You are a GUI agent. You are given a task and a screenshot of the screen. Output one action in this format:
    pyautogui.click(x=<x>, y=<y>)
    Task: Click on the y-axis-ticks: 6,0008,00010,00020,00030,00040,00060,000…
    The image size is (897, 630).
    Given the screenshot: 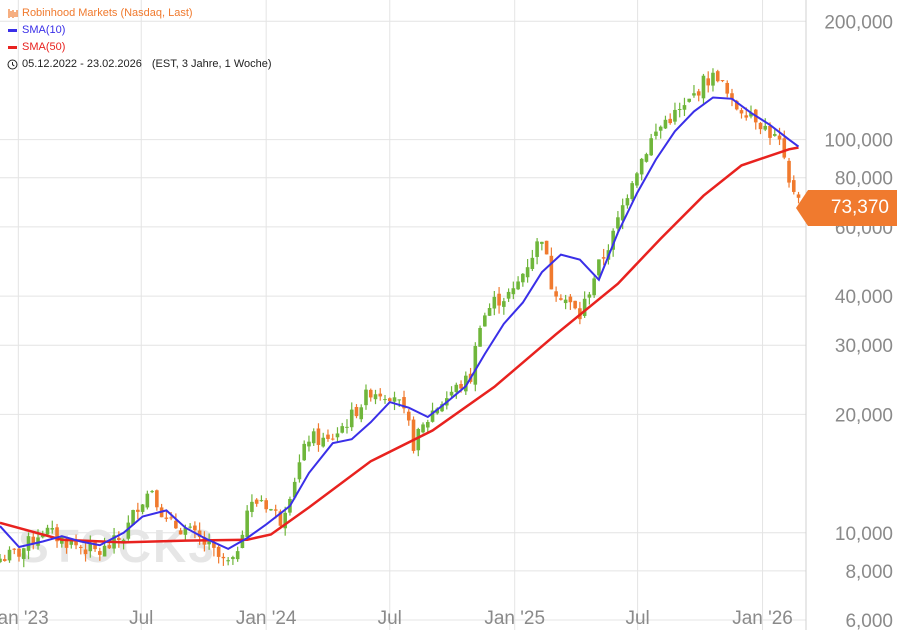 What is the action you would take?
    pyautogui.click(x=858, y=321)
    